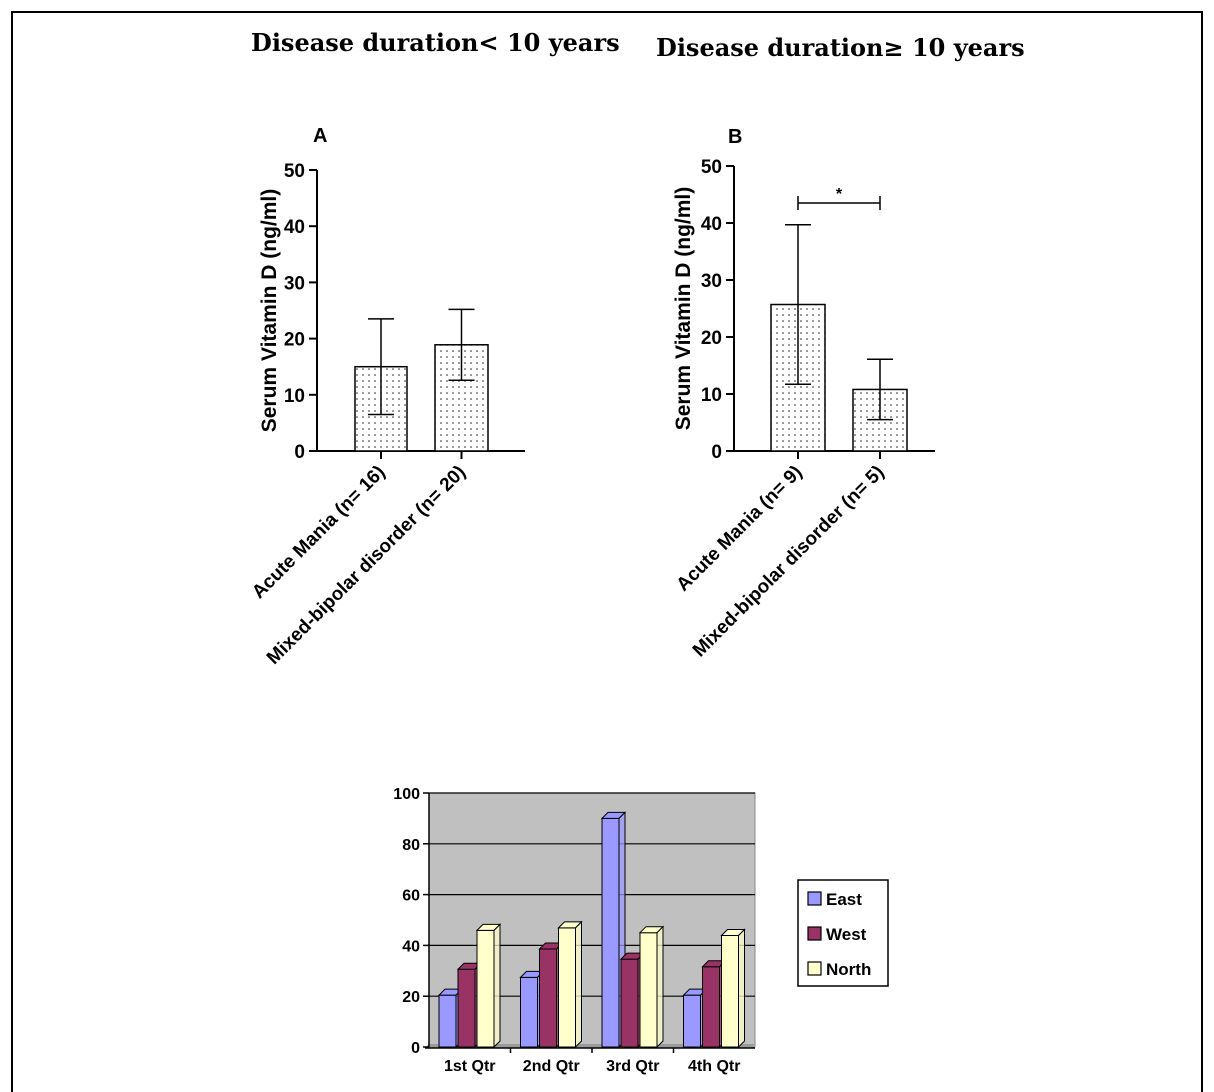  I want to click on y-tick-label: 40, so click(411, 946).